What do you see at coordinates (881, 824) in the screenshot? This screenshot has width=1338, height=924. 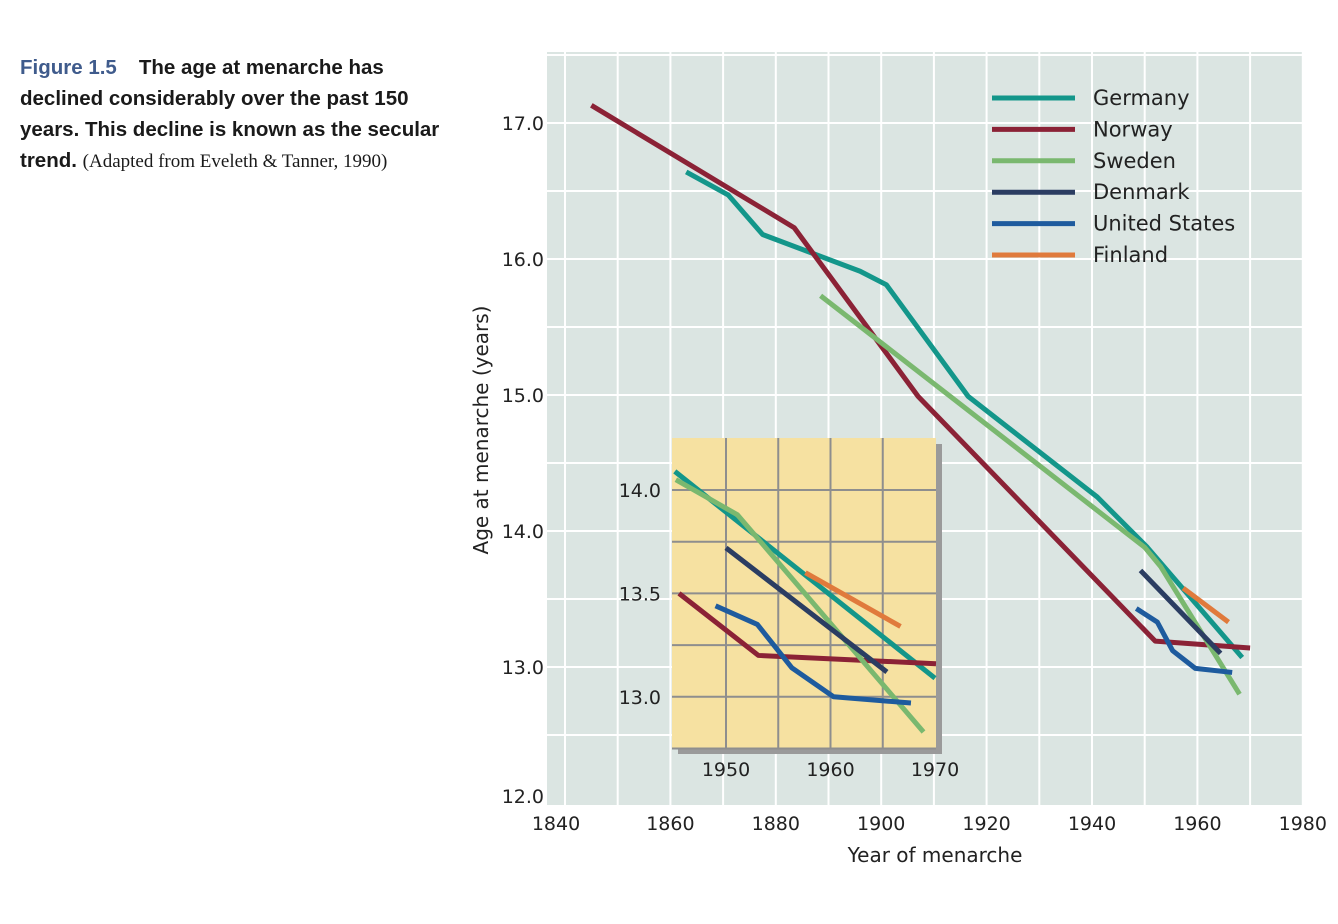 I see `x-tick-label: 1900` at bounding box center [881, 824].